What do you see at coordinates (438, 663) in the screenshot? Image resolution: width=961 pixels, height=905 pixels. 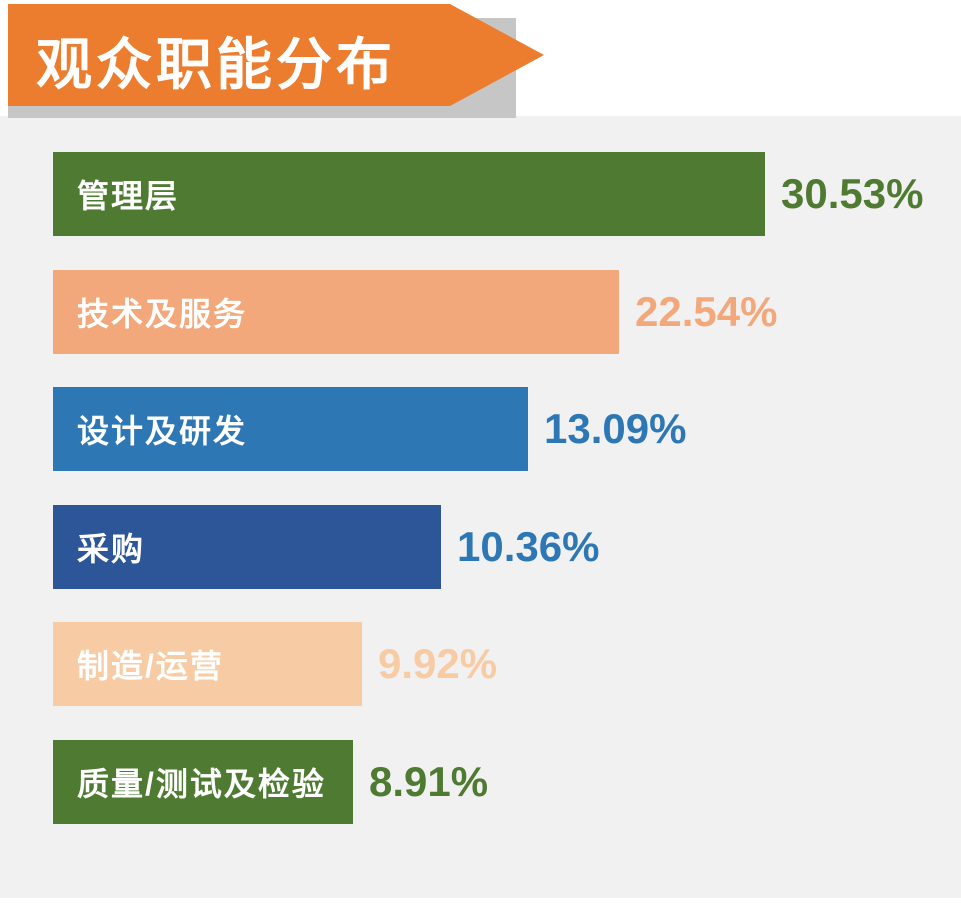 I see `bar-value-label: 9.92%` at bounding box center [438, 663].